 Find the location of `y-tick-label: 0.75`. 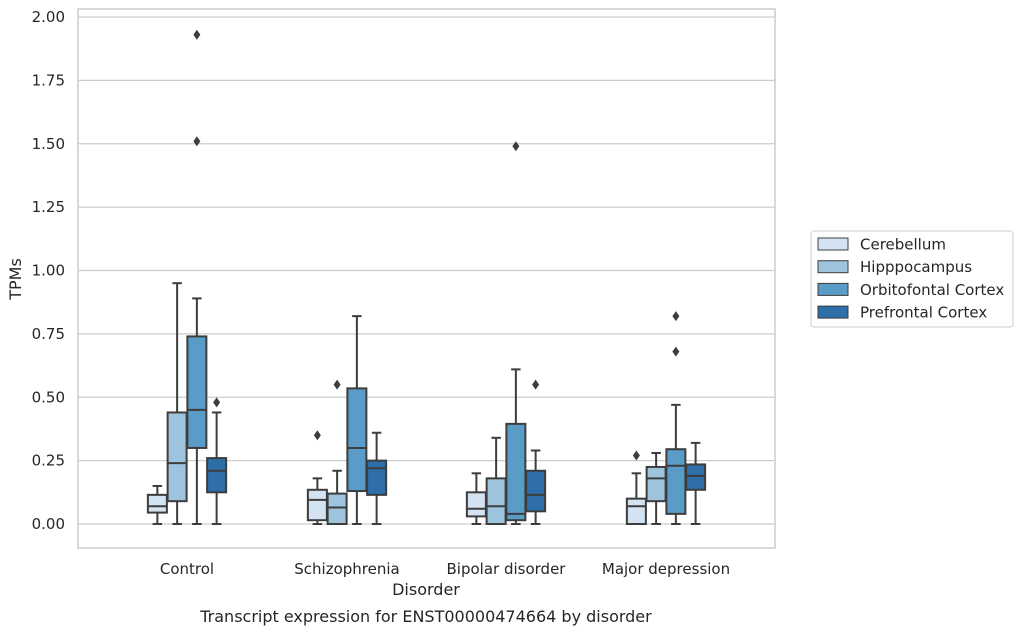

y-tick-label: 0.75 is located at coordinates (48, 334).